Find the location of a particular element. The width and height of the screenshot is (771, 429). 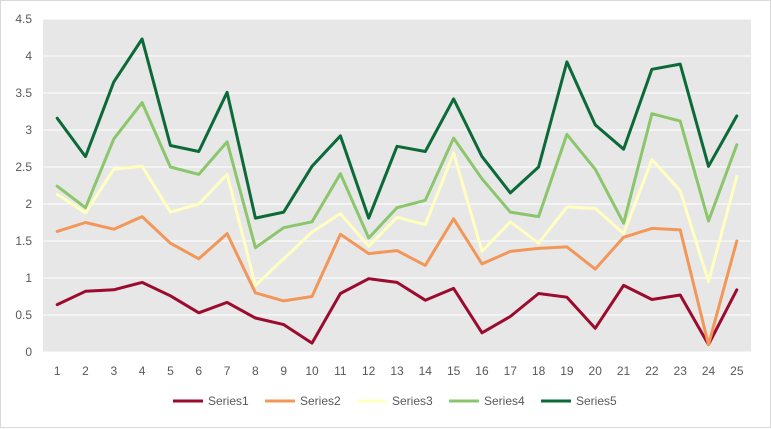

y-tick-label: 4 is located at coordinates (28, 56).